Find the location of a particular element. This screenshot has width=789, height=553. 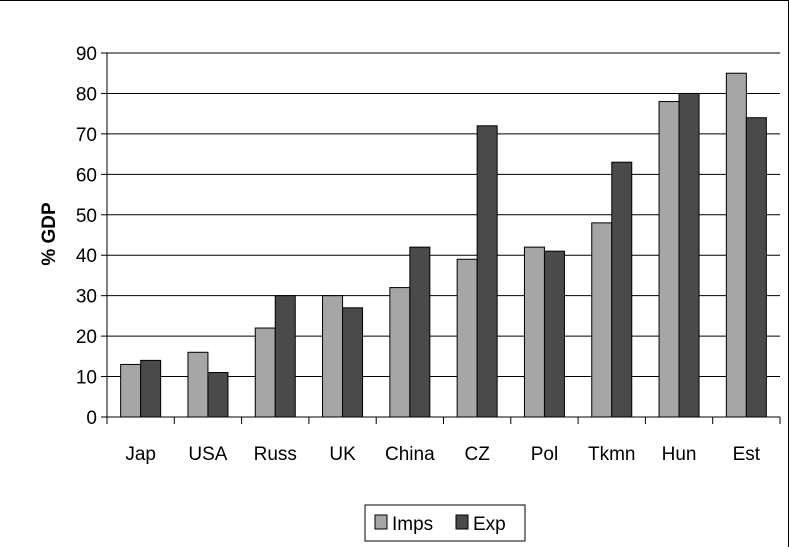

category-label: USA is located at coordinates (207, 454).